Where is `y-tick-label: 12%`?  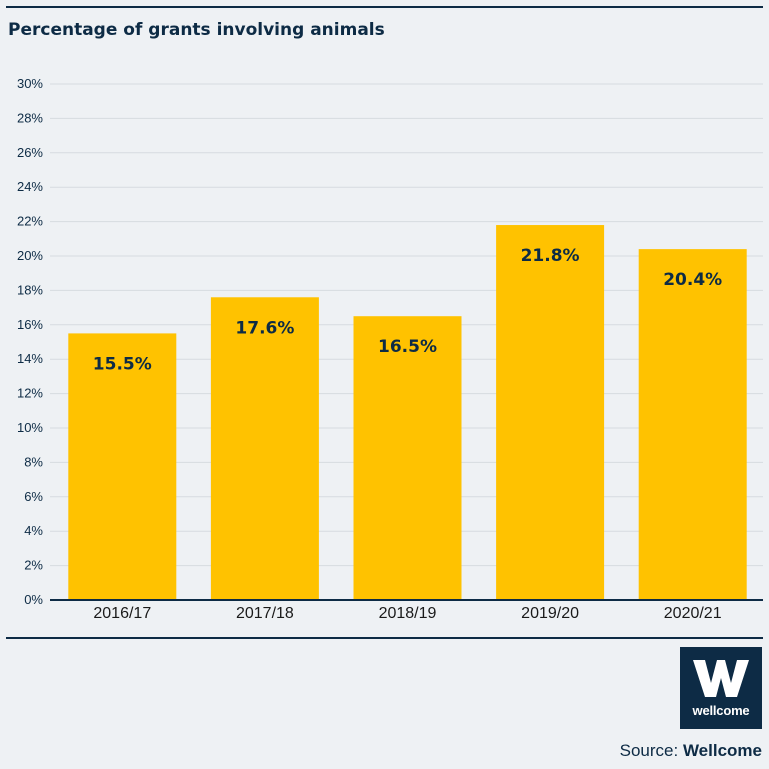
y-tick-label: 12% is located at coordinates (30, 393).